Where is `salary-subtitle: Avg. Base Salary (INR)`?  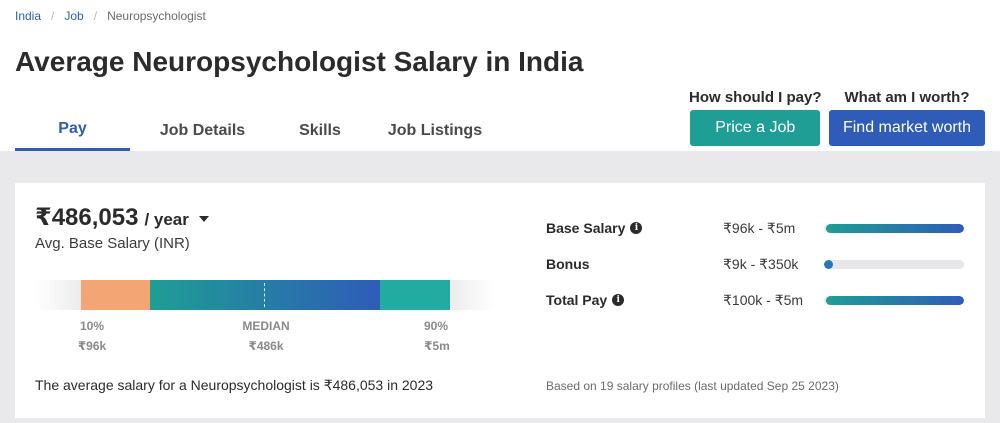 salary-subtitle: Avg. Base Salary (INR) is located at coordinates (112, 243).